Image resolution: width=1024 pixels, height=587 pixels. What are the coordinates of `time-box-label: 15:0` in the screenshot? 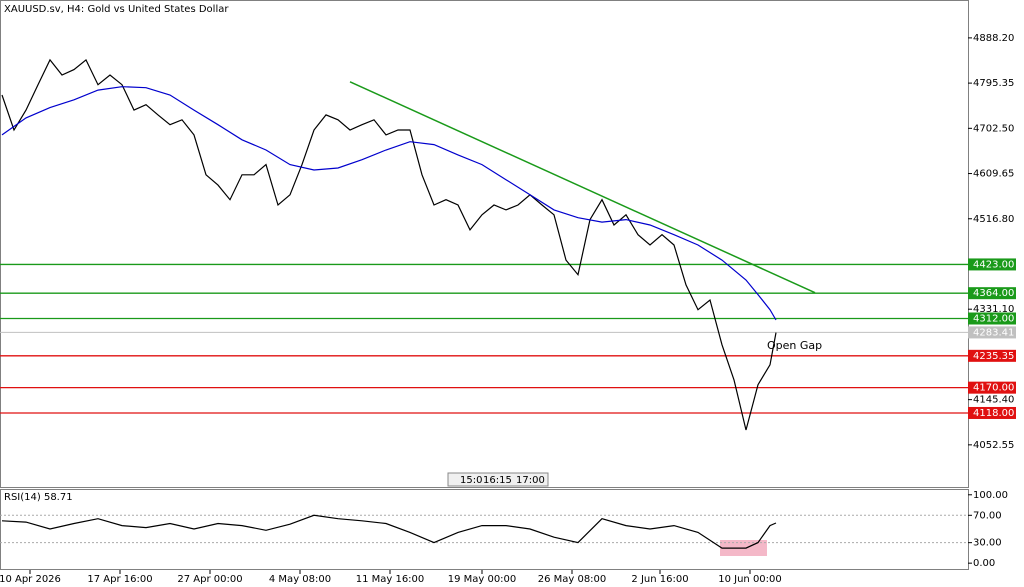 It's located at (471, 480).